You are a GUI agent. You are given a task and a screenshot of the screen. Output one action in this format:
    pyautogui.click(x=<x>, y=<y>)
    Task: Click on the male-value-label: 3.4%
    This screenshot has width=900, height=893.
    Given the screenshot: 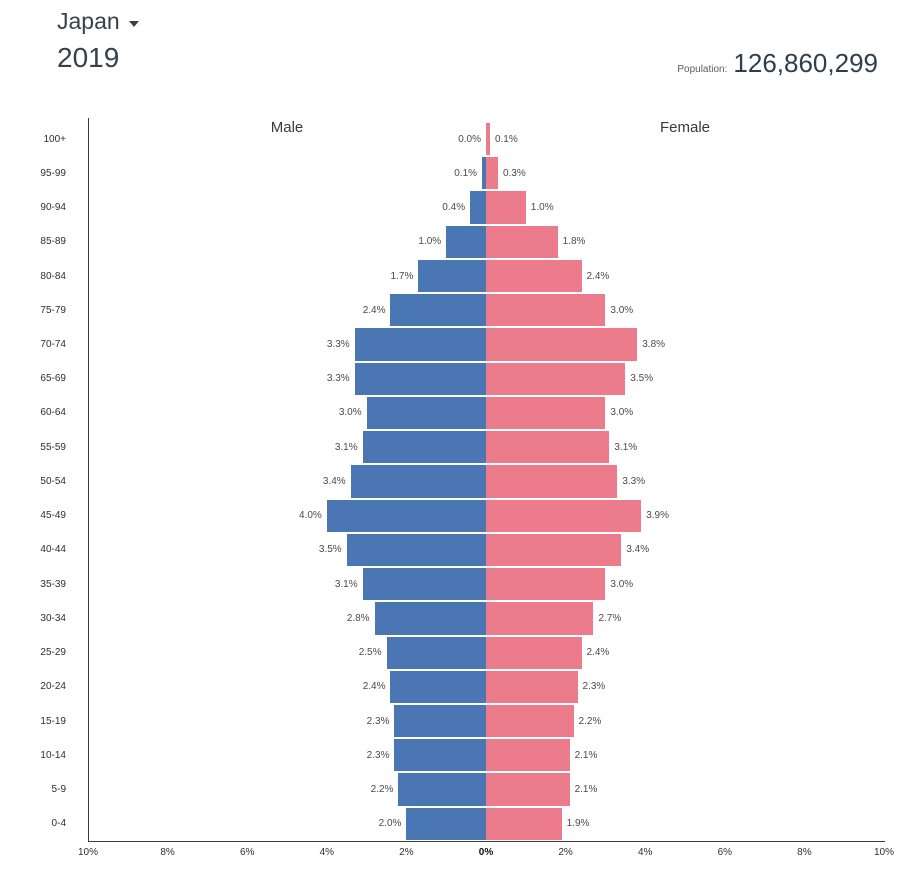 What is the action you would take?
    pyautogui.click(x=334, y=481)
    